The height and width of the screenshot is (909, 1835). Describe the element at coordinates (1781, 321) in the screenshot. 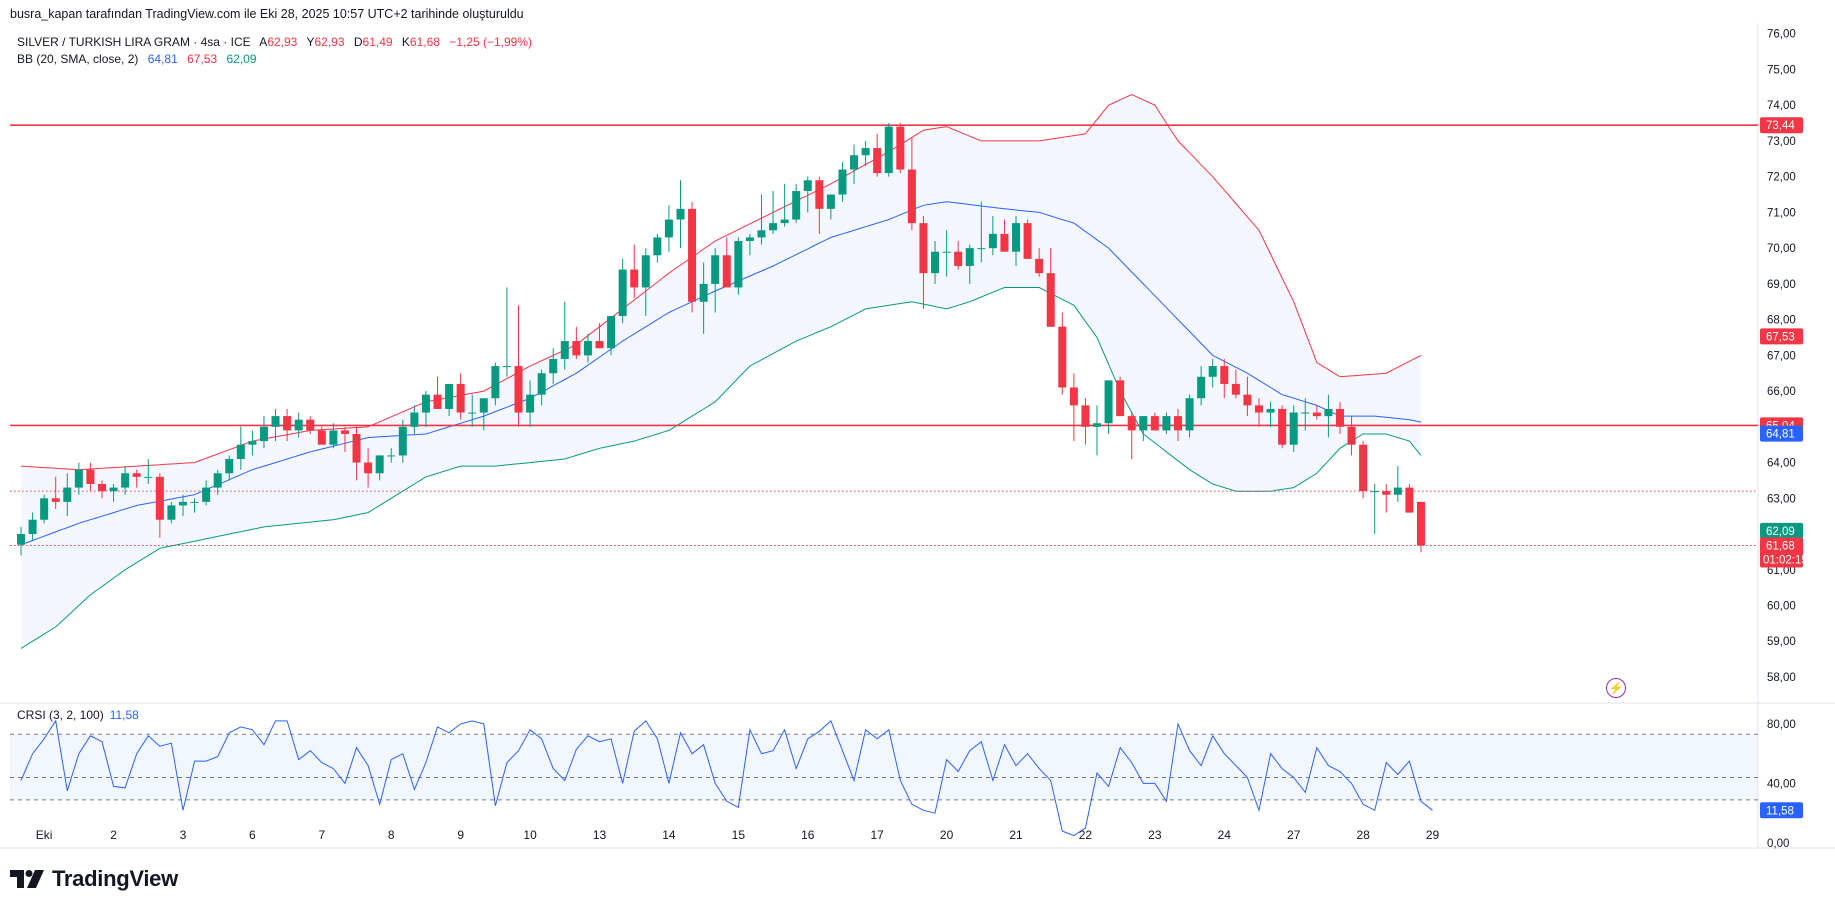

I see `price-tick-label: 68,00` at that location.